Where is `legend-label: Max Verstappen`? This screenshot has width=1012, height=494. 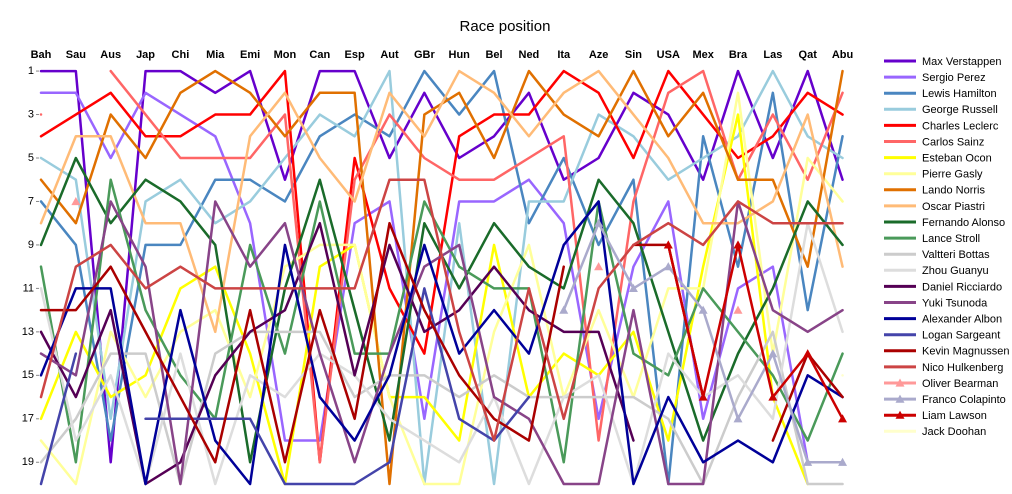
legend-label: Max Verstappen is located at coordinates (962, 62).